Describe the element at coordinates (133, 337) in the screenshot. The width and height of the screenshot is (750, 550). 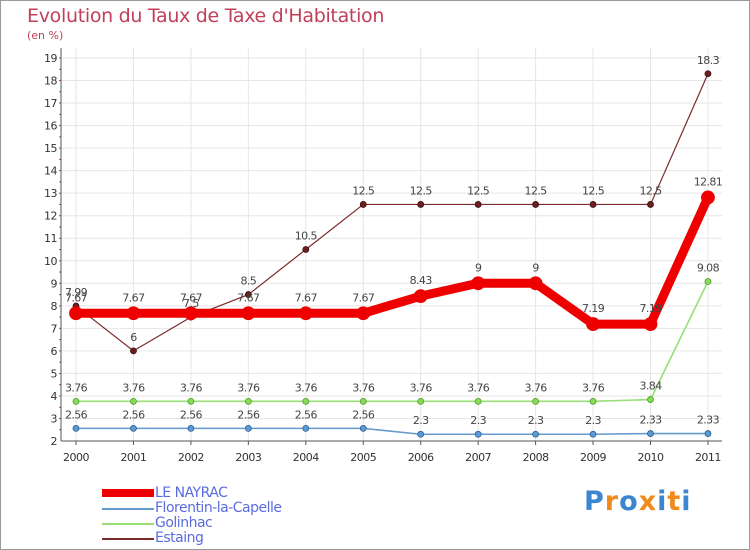
I see `data-label-estaing: 6` at that location.